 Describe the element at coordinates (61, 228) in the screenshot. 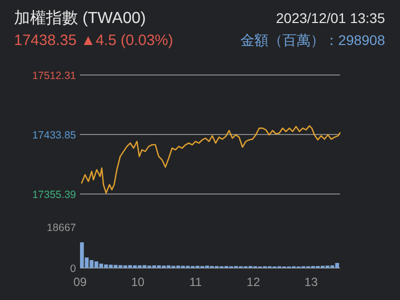

I see `y-tick-label: 18667` at that location.